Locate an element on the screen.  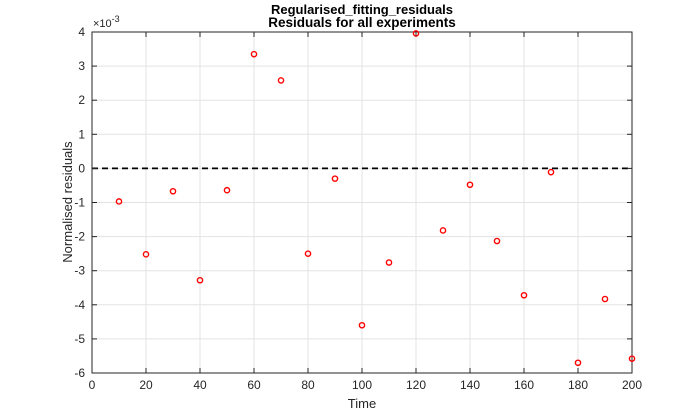
chart-title: Residuals for all experiments is located at coordinates (362, 22).